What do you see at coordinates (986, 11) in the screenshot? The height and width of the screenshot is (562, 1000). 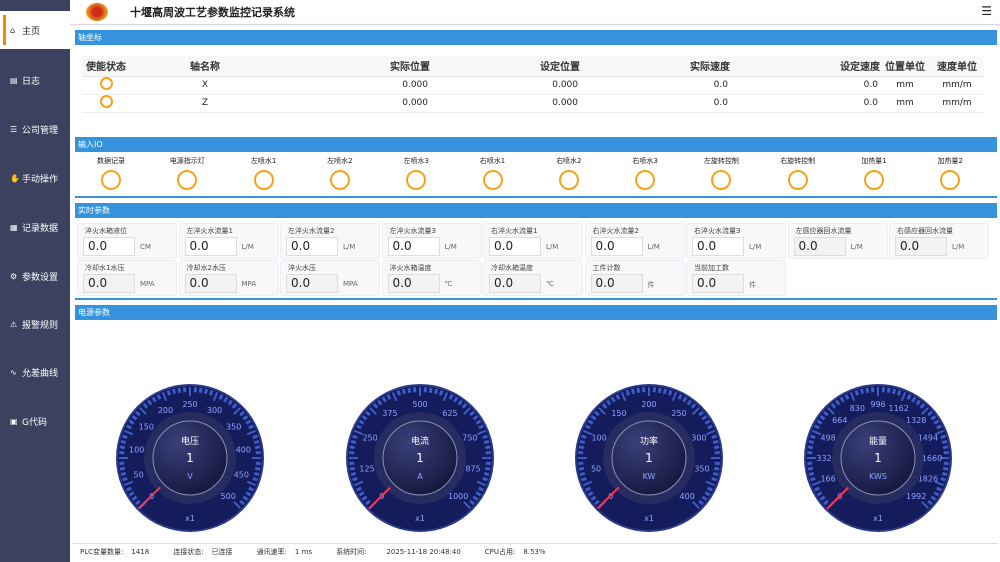 I see `hamburger-icon: ☰` at bounding box center [986, 11].